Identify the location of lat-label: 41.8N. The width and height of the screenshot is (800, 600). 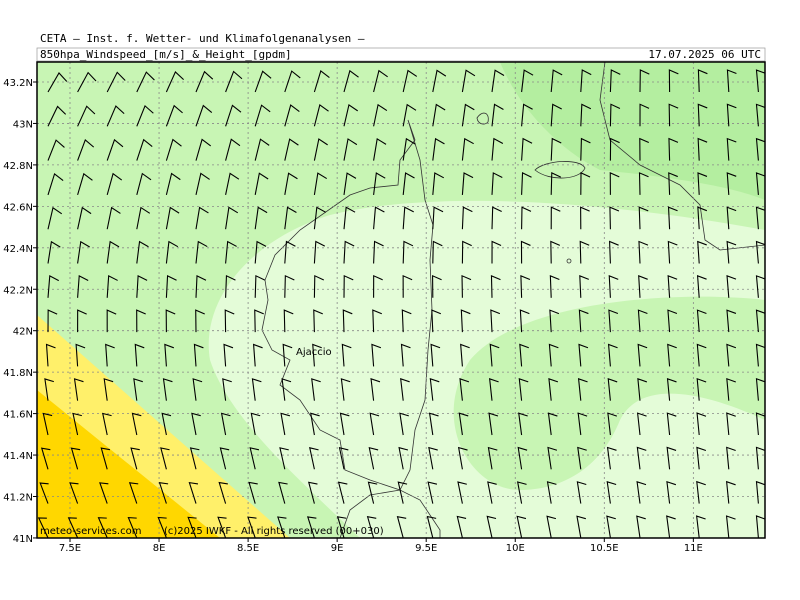
(18, 373).